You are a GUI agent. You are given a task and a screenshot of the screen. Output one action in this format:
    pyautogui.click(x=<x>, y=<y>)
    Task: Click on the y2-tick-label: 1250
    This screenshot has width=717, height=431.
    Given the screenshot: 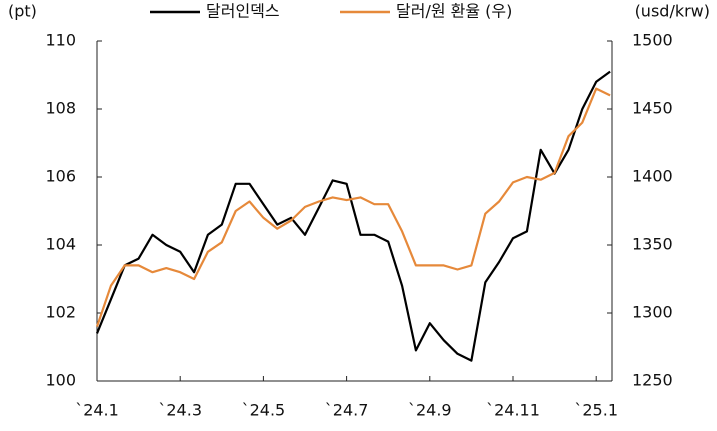 What is the action you would take?
    pyautogui.click(x=652, y=380)
    